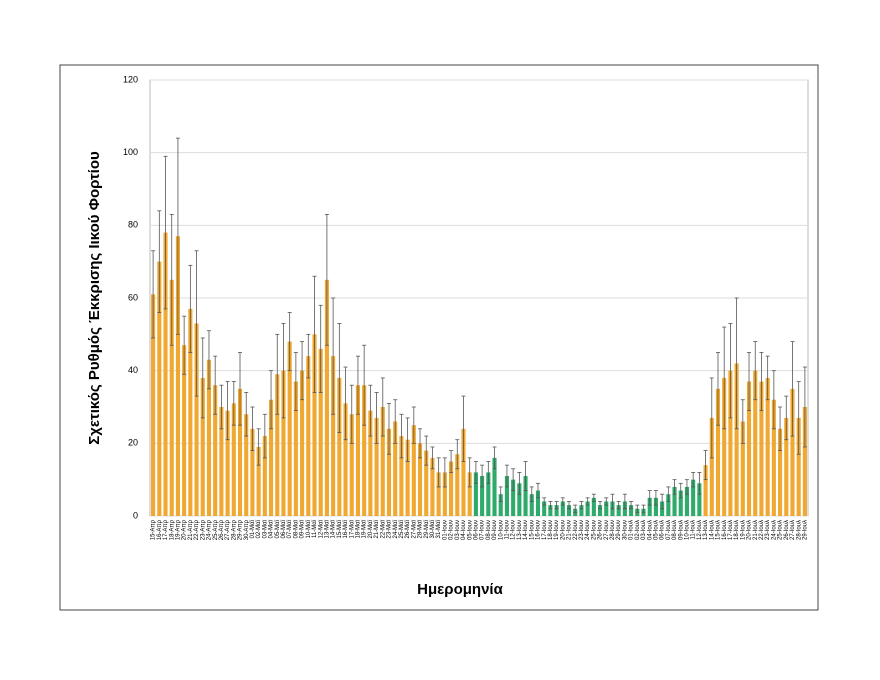 The width and height of the screenshot is (880, 680). What do you see at coordinates (694, 530) in the screenshot?
I see `x-tick-label: 11-Ιουλ` at bounding box center [694, 530].